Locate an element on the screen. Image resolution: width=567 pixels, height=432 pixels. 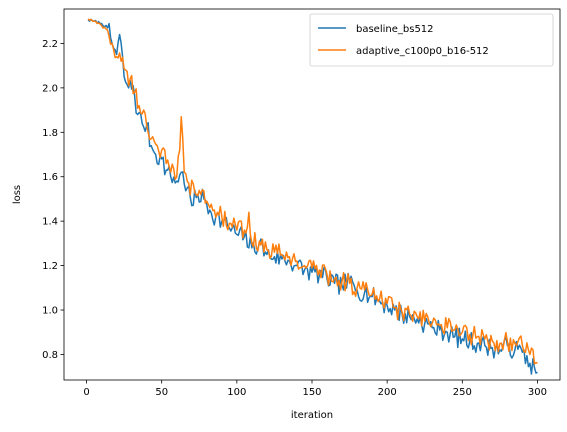
legend-box is located at coordinates (431, 40).